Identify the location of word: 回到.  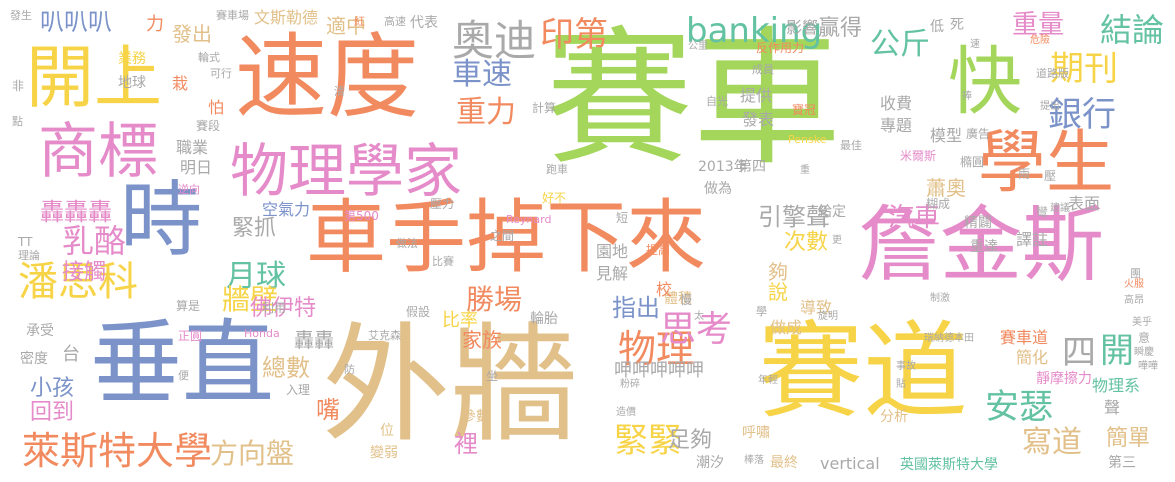
(52, 412).